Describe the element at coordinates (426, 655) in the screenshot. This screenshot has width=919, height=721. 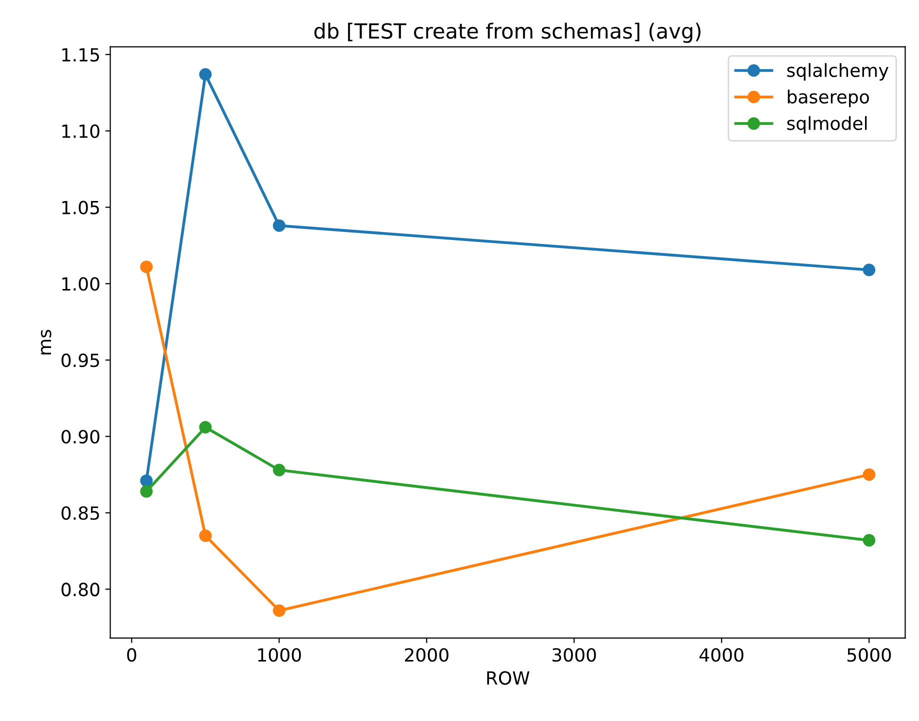
I see `x-tick-label: 2000` at that location.